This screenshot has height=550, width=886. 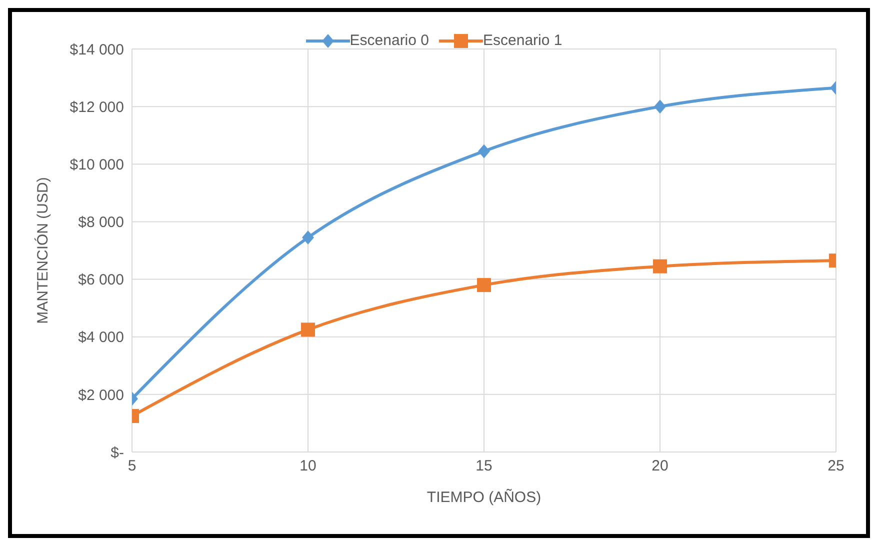 I want to click on x-tick-label: 15, so click(x=484, y=466).